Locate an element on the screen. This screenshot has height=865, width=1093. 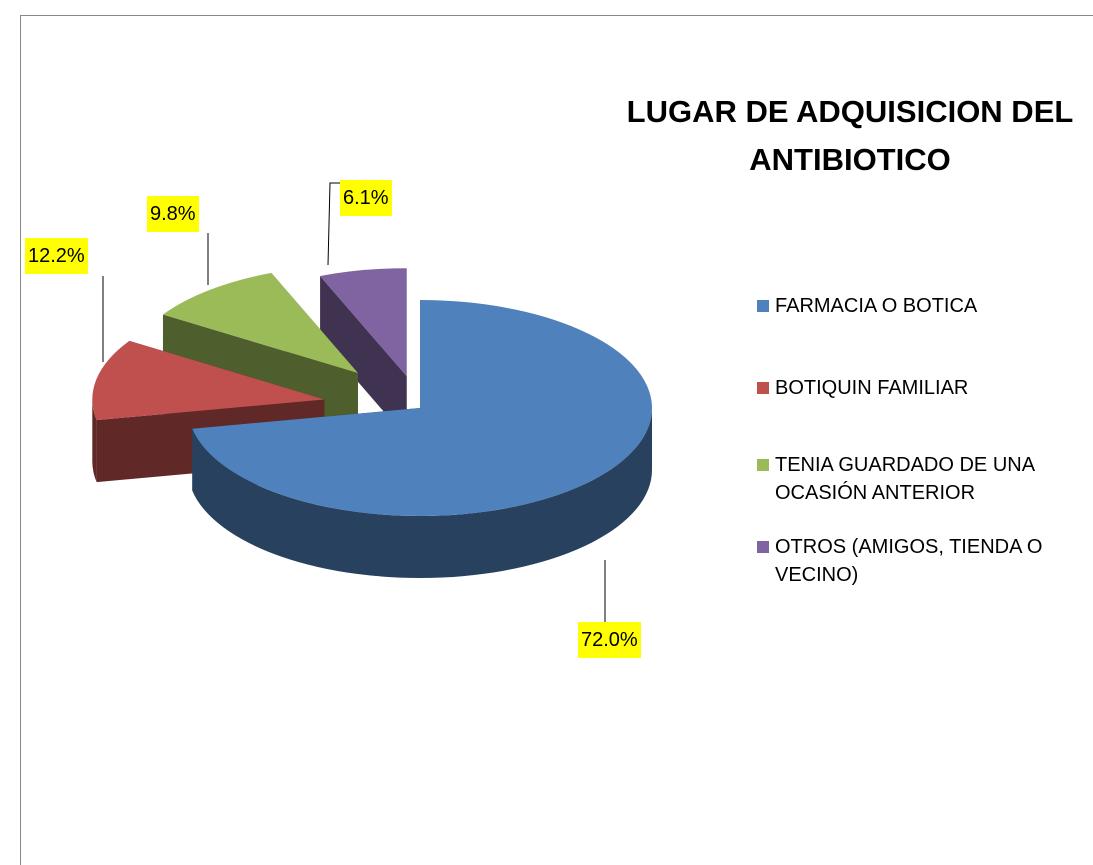
legend-label: FARMACIA O BOTICA is located at coordinates (876, 306).